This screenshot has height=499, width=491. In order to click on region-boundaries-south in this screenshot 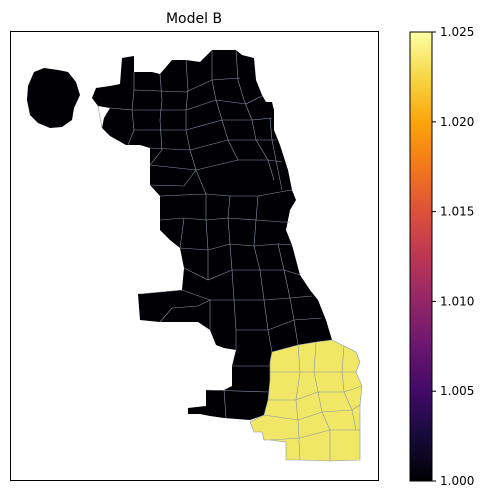, I will do `click(313, 401)`.